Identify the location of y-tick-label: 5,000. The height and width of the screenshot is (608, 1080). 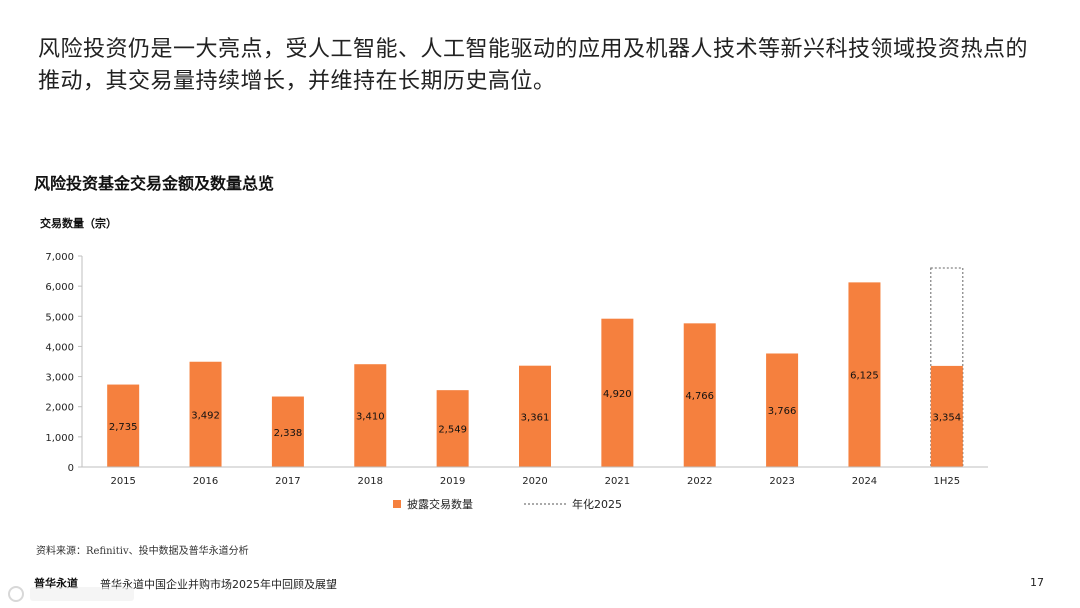
(59, 317).